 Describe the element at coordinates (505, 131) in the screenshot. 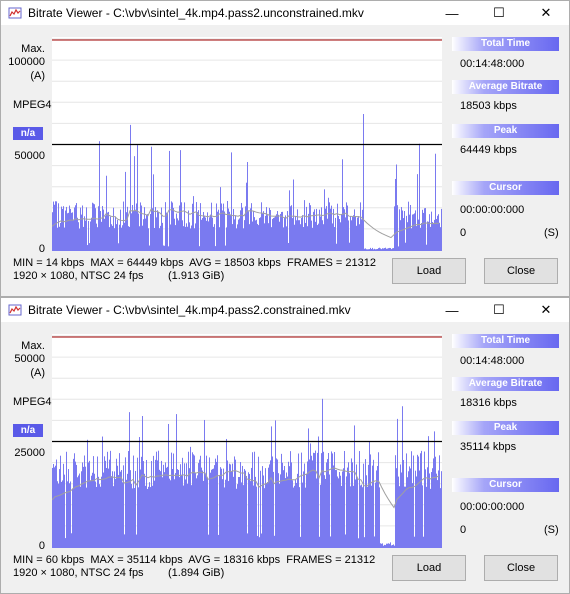

I see `peak-header: Peak` at that location.